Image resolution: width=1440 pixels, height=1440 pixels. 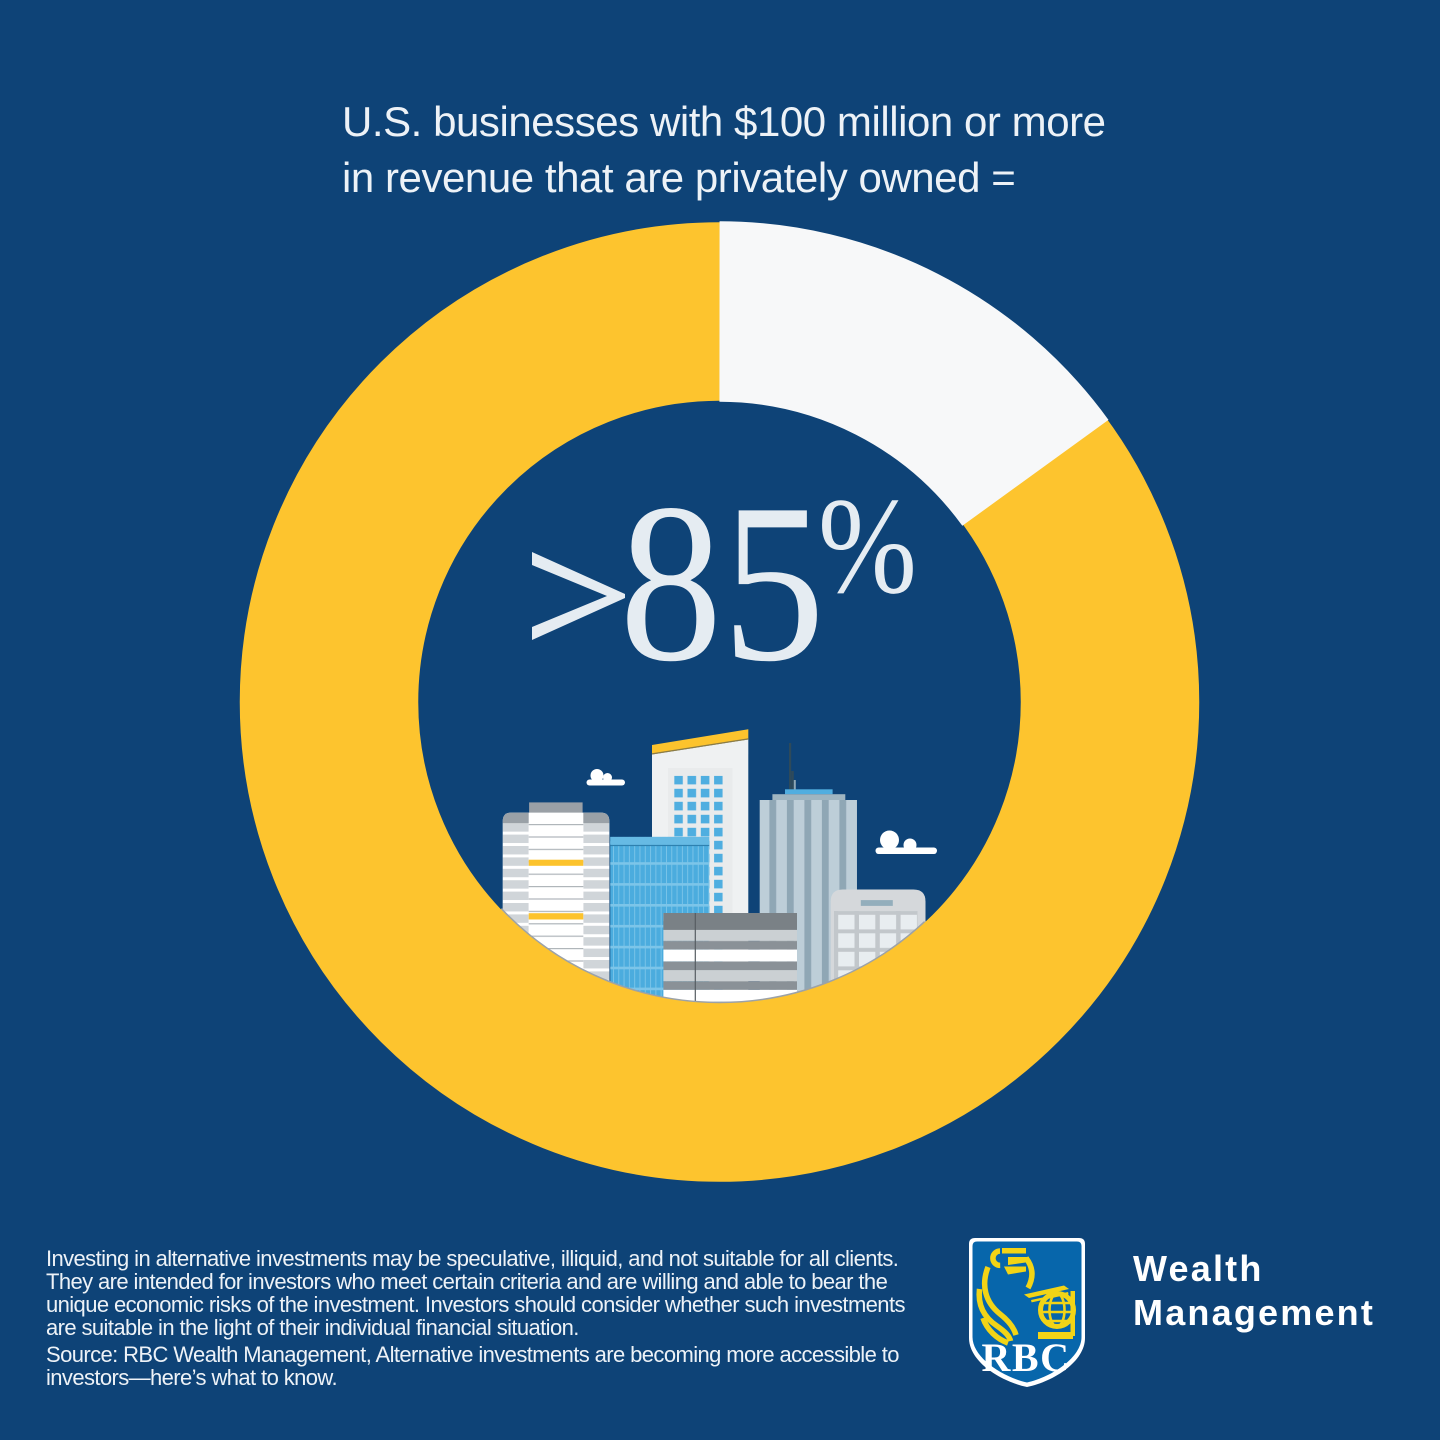 I want to click on svg-text: 85, so click(x=722, y=583).